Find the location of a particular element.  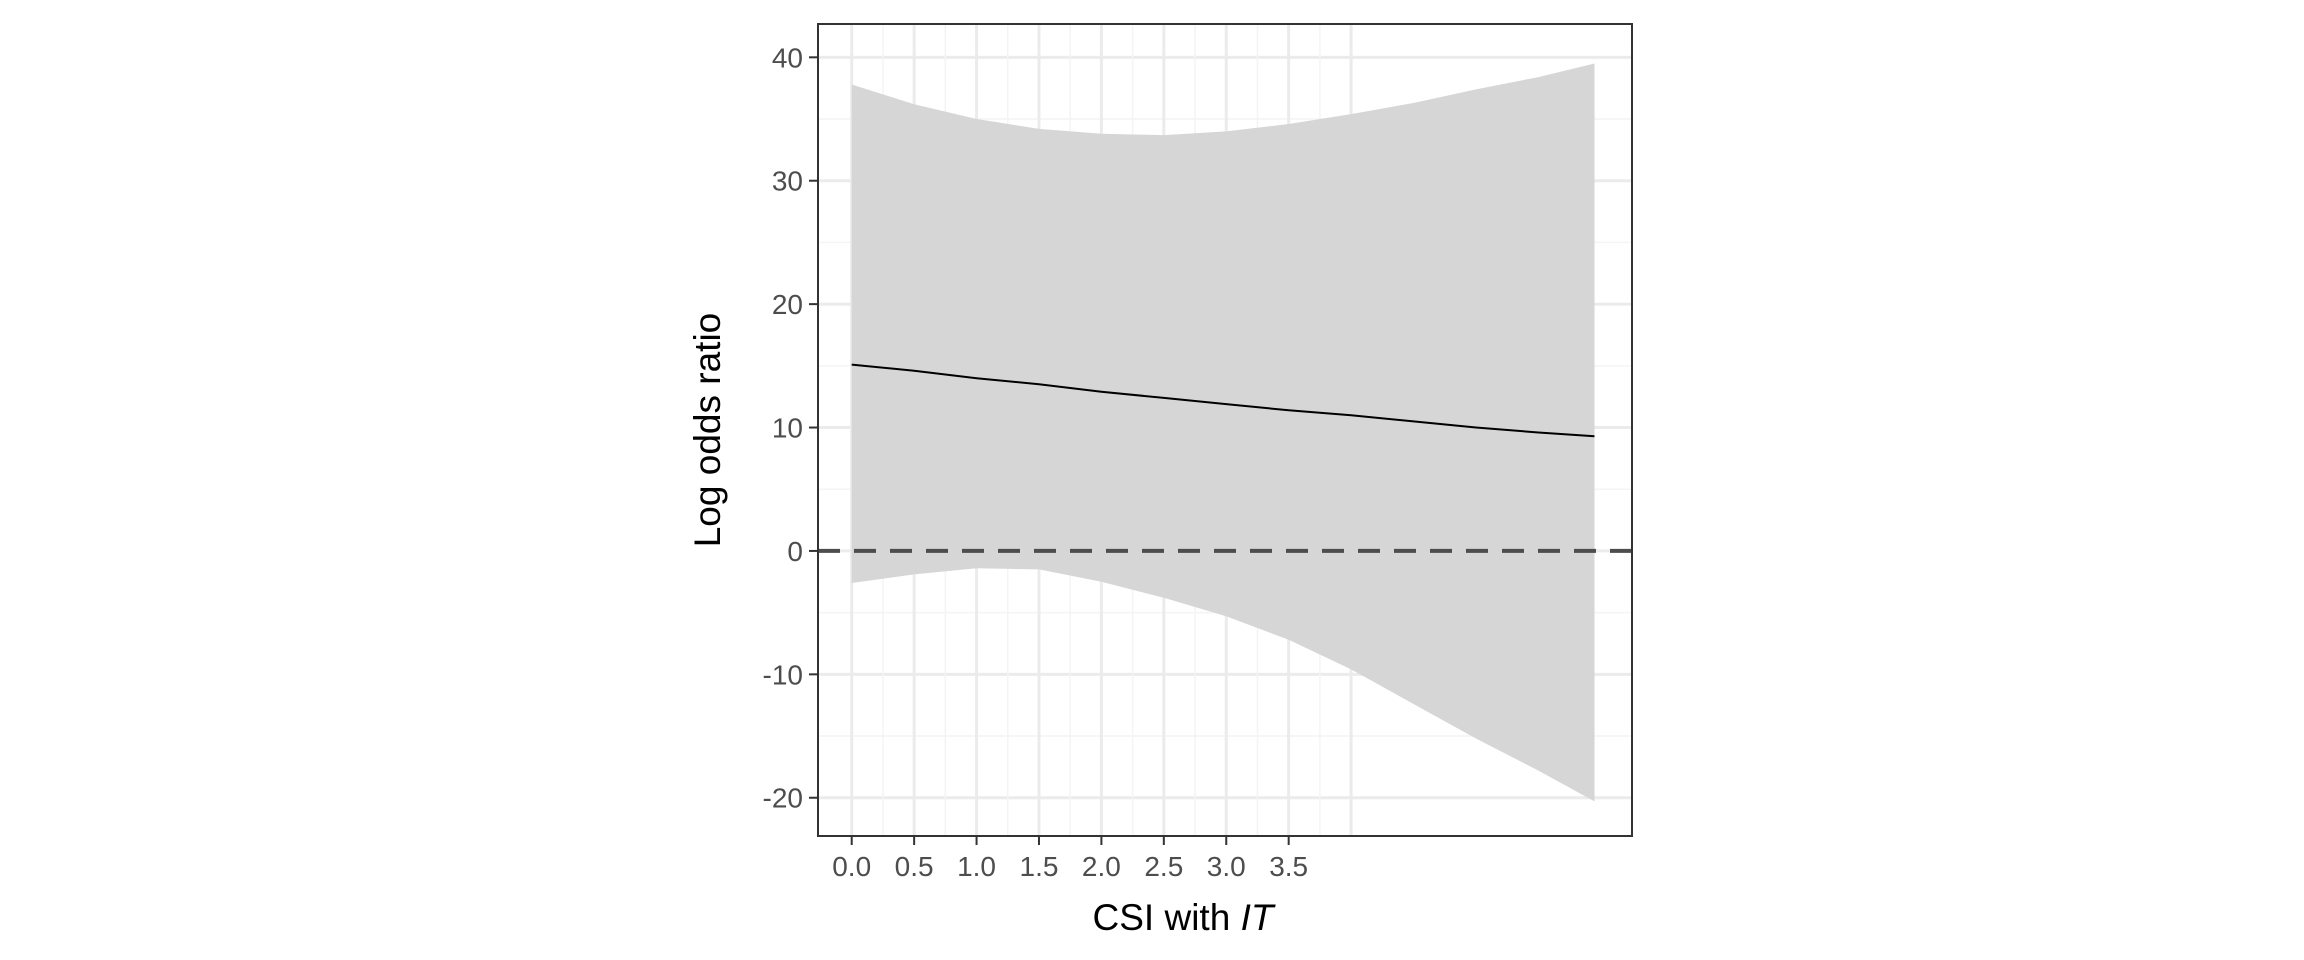

y-tick-label: -20 is located at coordinates (783, 798).